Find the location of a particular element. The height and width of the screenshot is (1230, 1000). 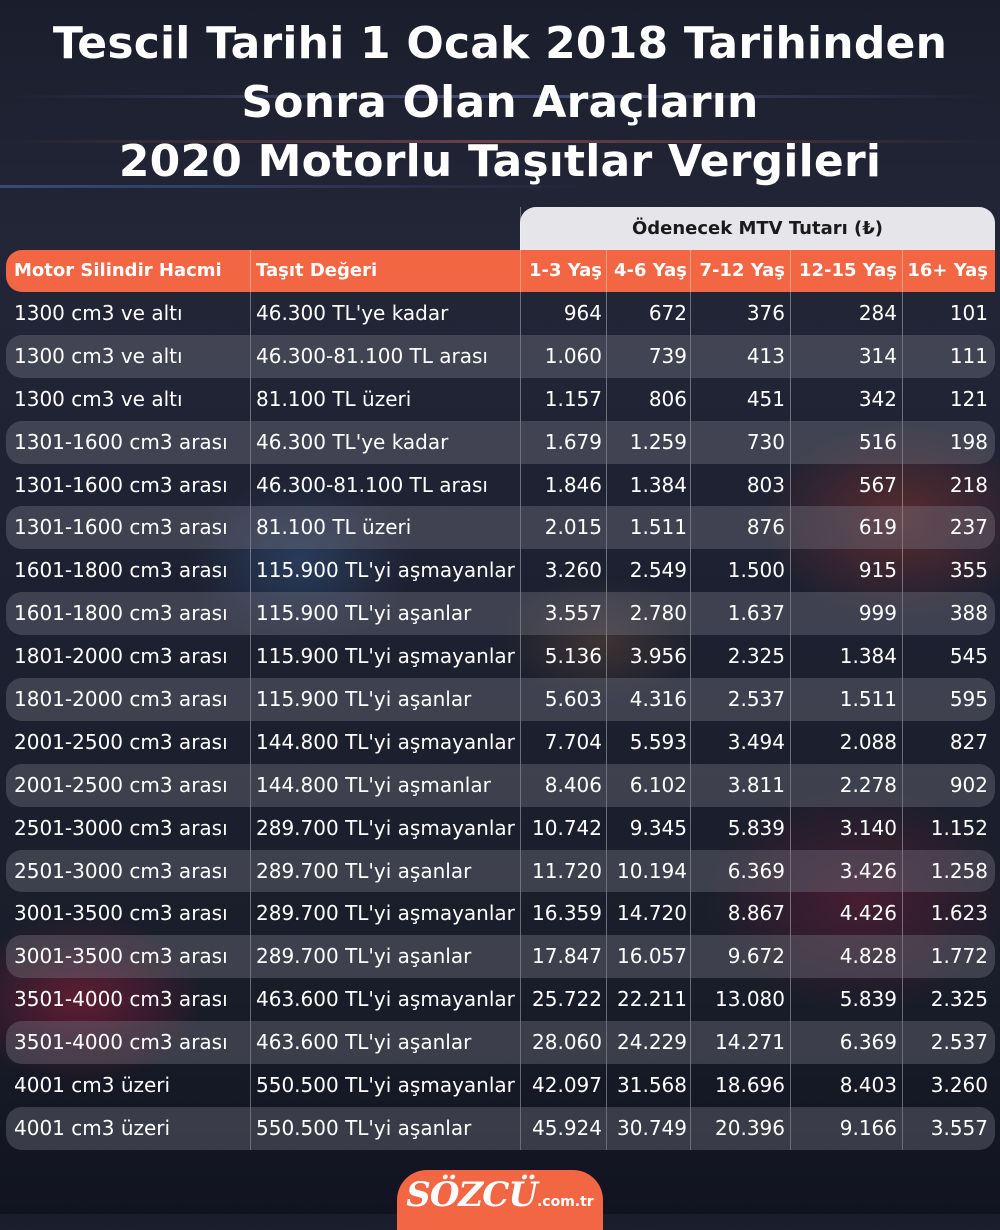

cell-age-4-6: 31.568 is located at coordinates (652, 1085).